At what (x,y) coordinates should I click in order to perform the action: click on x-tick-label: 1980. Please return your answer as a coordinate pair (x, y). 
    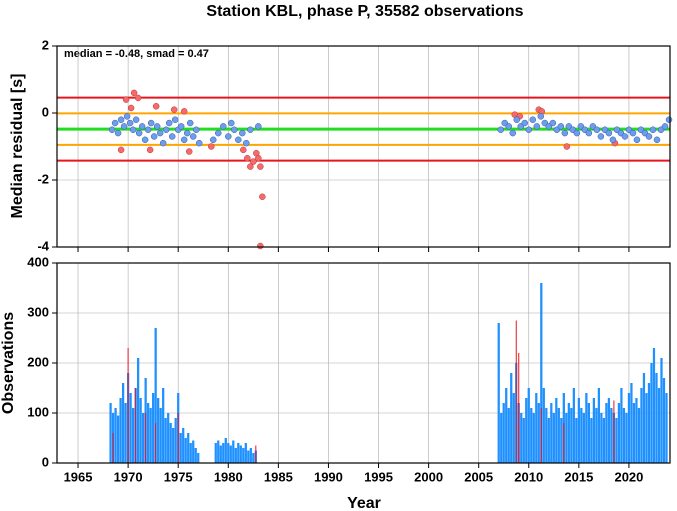
    Looking at the image, I should click on (228, 476).